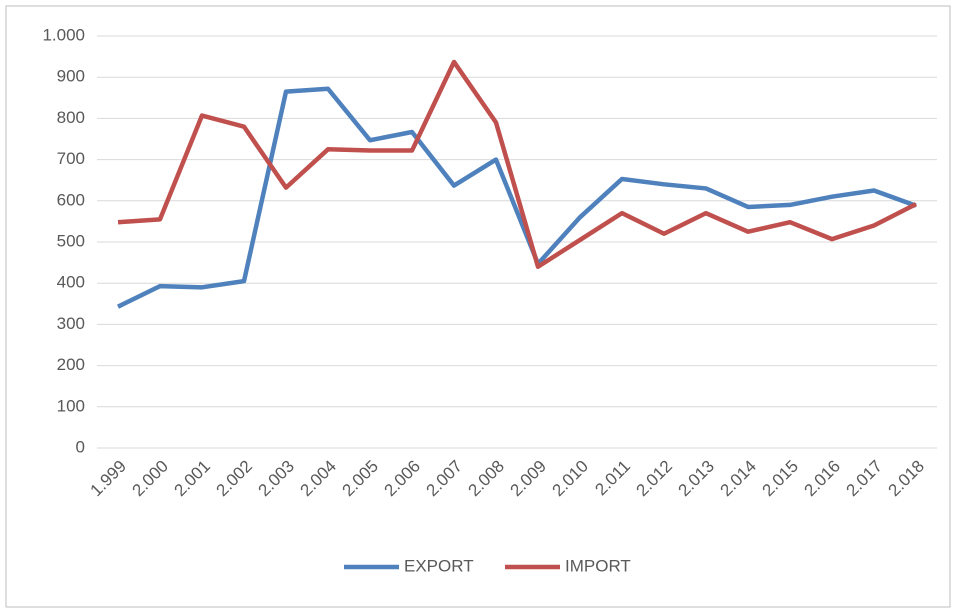 The image size is (958, 613). I want to click on y-tick-label: 500, so click(71, 240).